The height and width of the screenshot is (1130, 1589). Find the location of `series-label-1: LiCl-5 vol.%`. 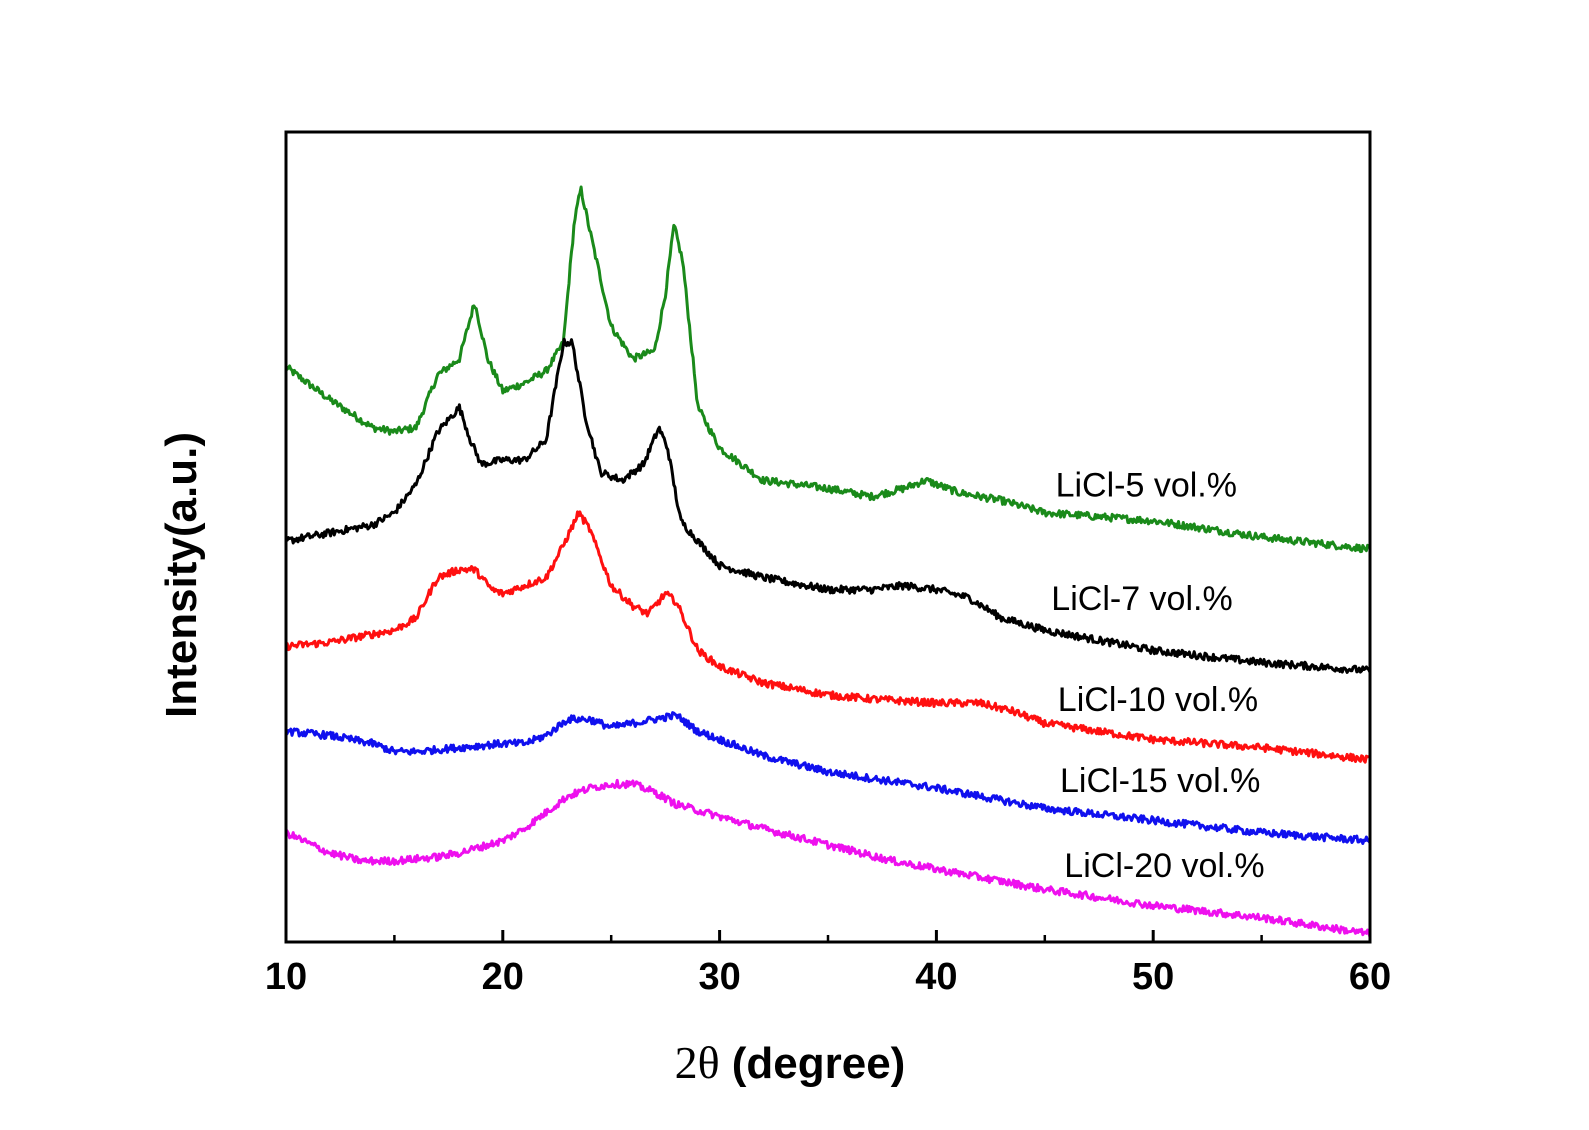

series-label-1: LiCl-5 vol.% is located at coordinates (1146, 486).